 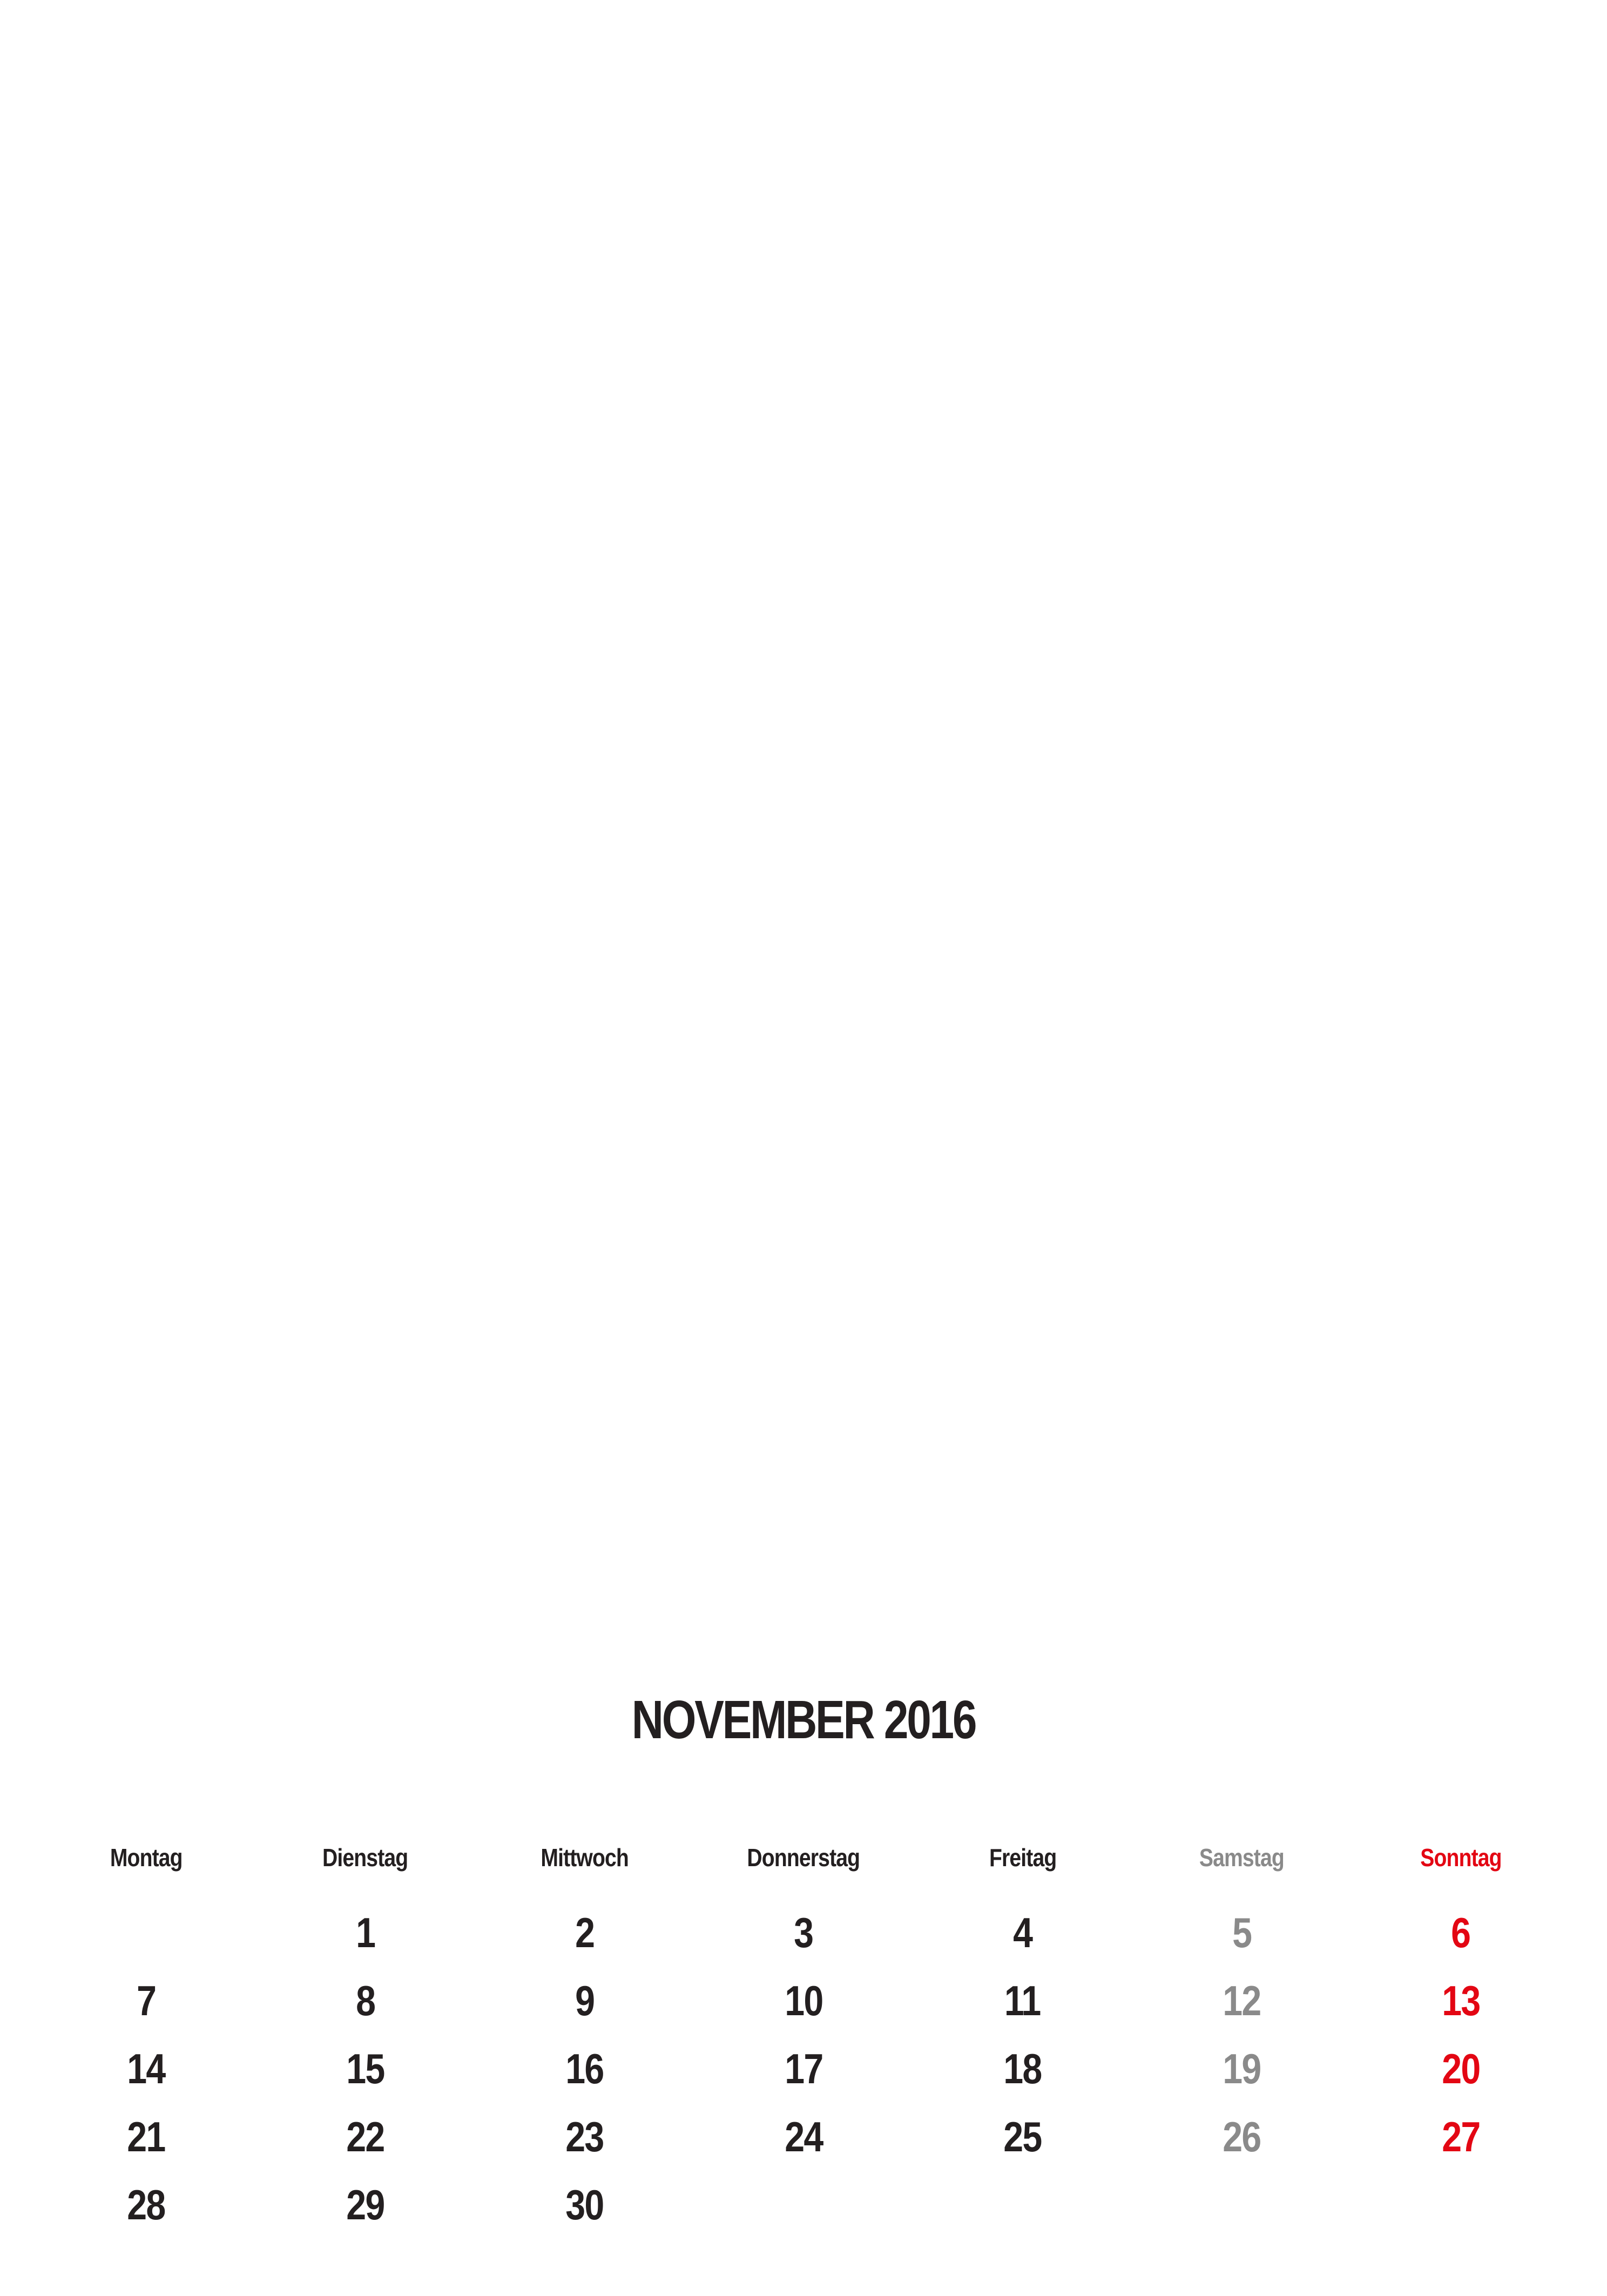 I want to click on day-cell-saturday: 5, so click(x=1242, y=1932).